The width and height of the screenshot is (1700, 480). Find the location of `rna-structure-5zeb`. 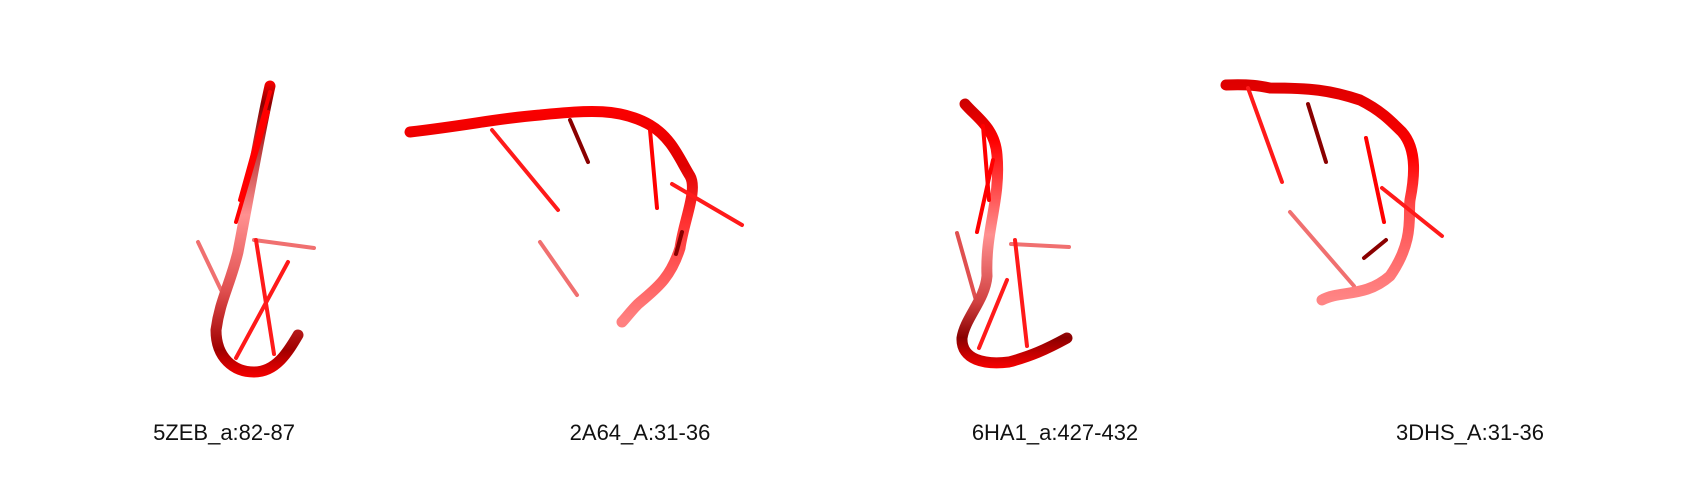

rna-structure-5zeb is located at coordinates (256, 229).